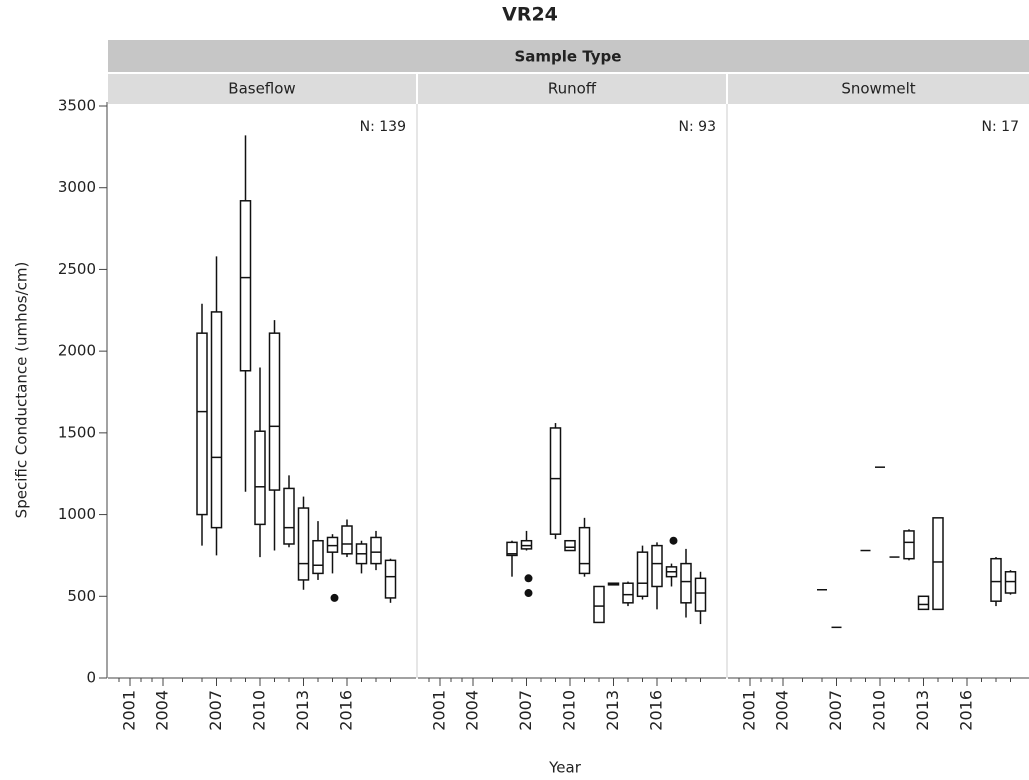 Image resolution: width=1029 pixels, height=780 pixels. What do you see at coordinates (22, 390) in the screenshot?
I see `y-axis-label: Specific Conductance (umhos/cm)` at bounding box center [22, 390].